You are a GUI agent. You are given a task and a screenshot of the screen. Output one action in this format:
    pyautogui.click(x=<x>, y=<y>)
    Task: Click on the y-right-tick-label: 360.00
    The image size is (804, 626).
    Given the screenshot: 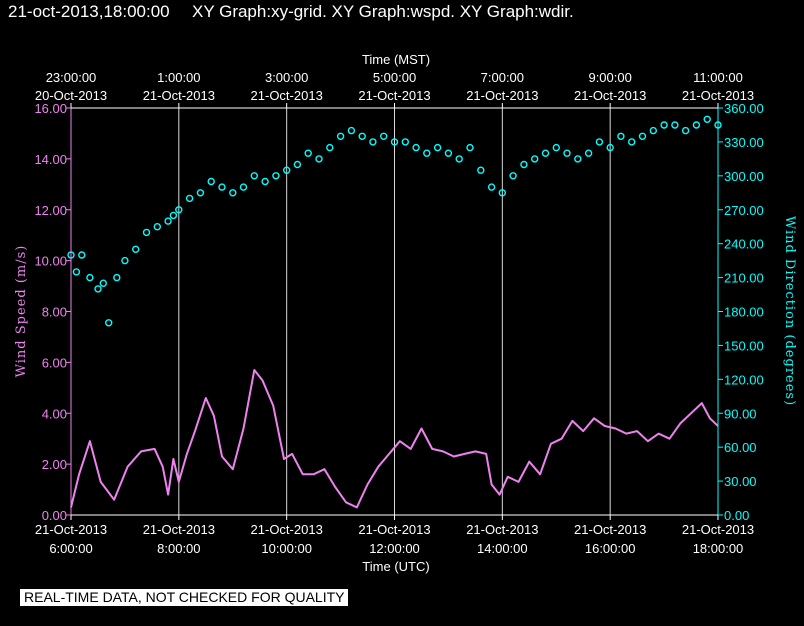 What is the action you would take?
    pyautogui.click(x=744, y=108)
    